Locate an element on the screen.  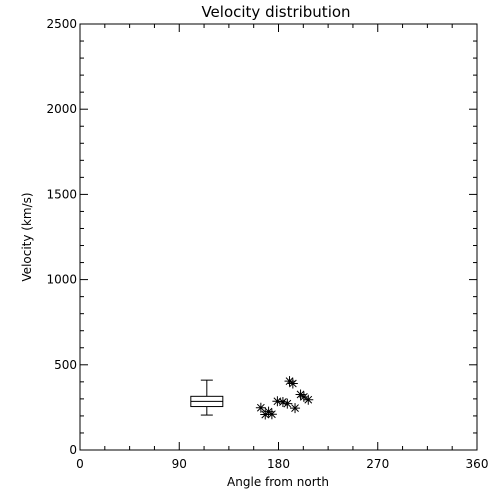
chart-title: Velocity distribution is located at coordinates (275, 12).